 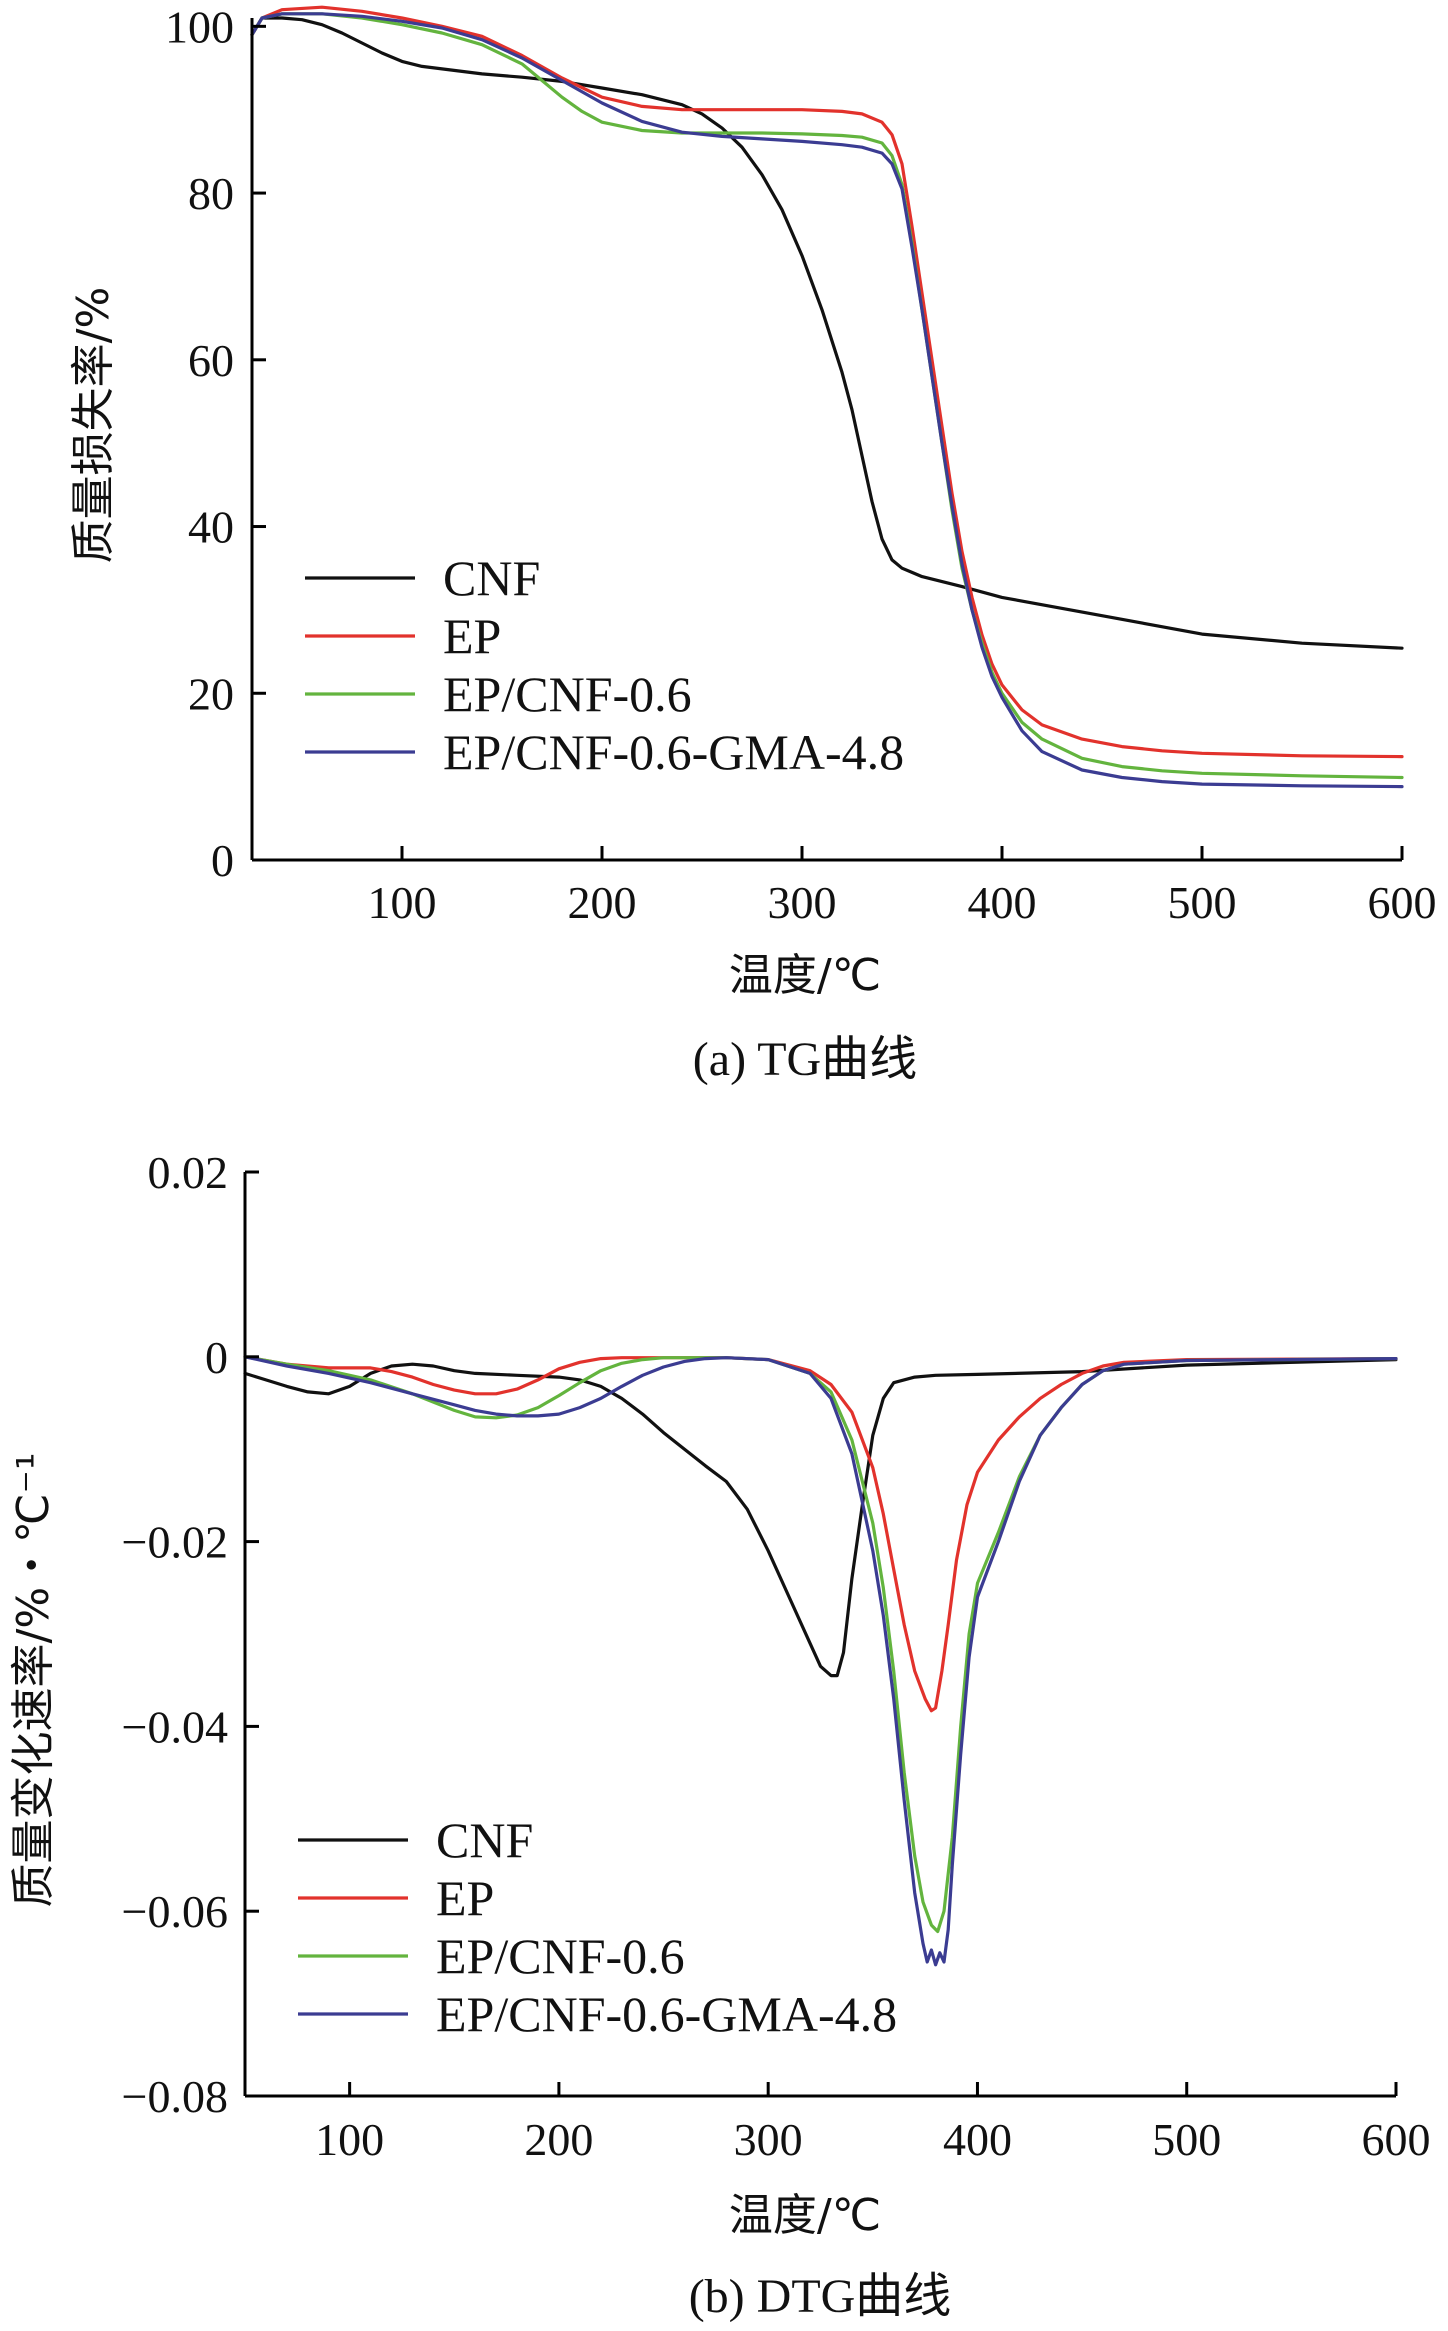 What do you see at coordinates (175, 1726) in the screenshot?
I see `dtg-y-tick-label: −0.04` at bounding box center [175, 1726].